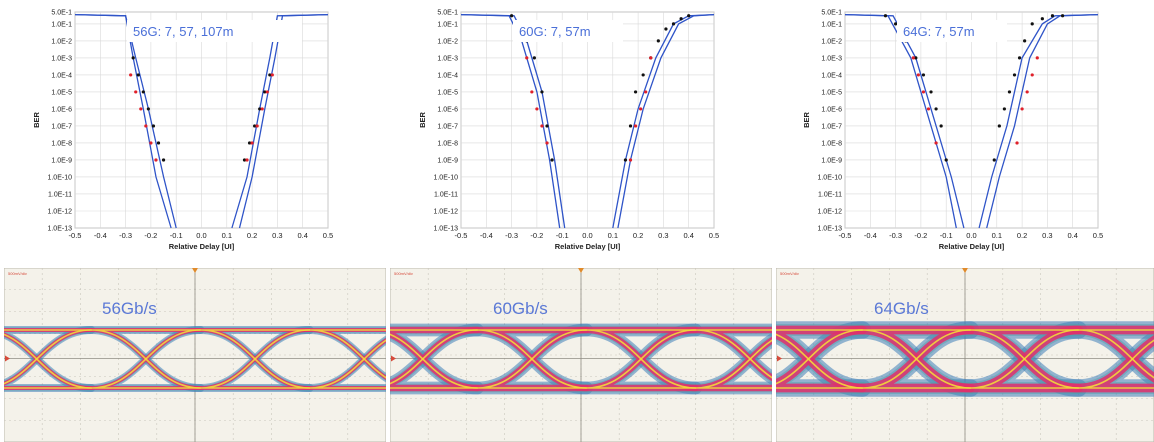 The width and height of the screenshot is (1154, 442). What do you see at coordinates (831, 160) in the screenshot?
I see `y-tick-label: 1.0E-9` at bounding box center [831, 160].